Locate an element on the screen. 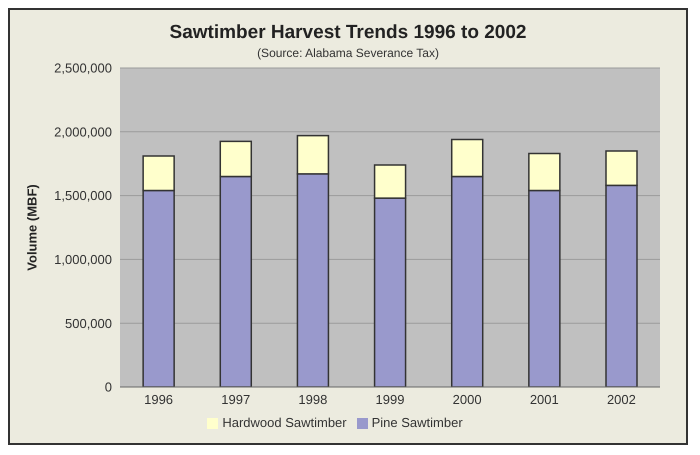  y-tick-label: 1,000,000 is located at coordinates (83, 260).